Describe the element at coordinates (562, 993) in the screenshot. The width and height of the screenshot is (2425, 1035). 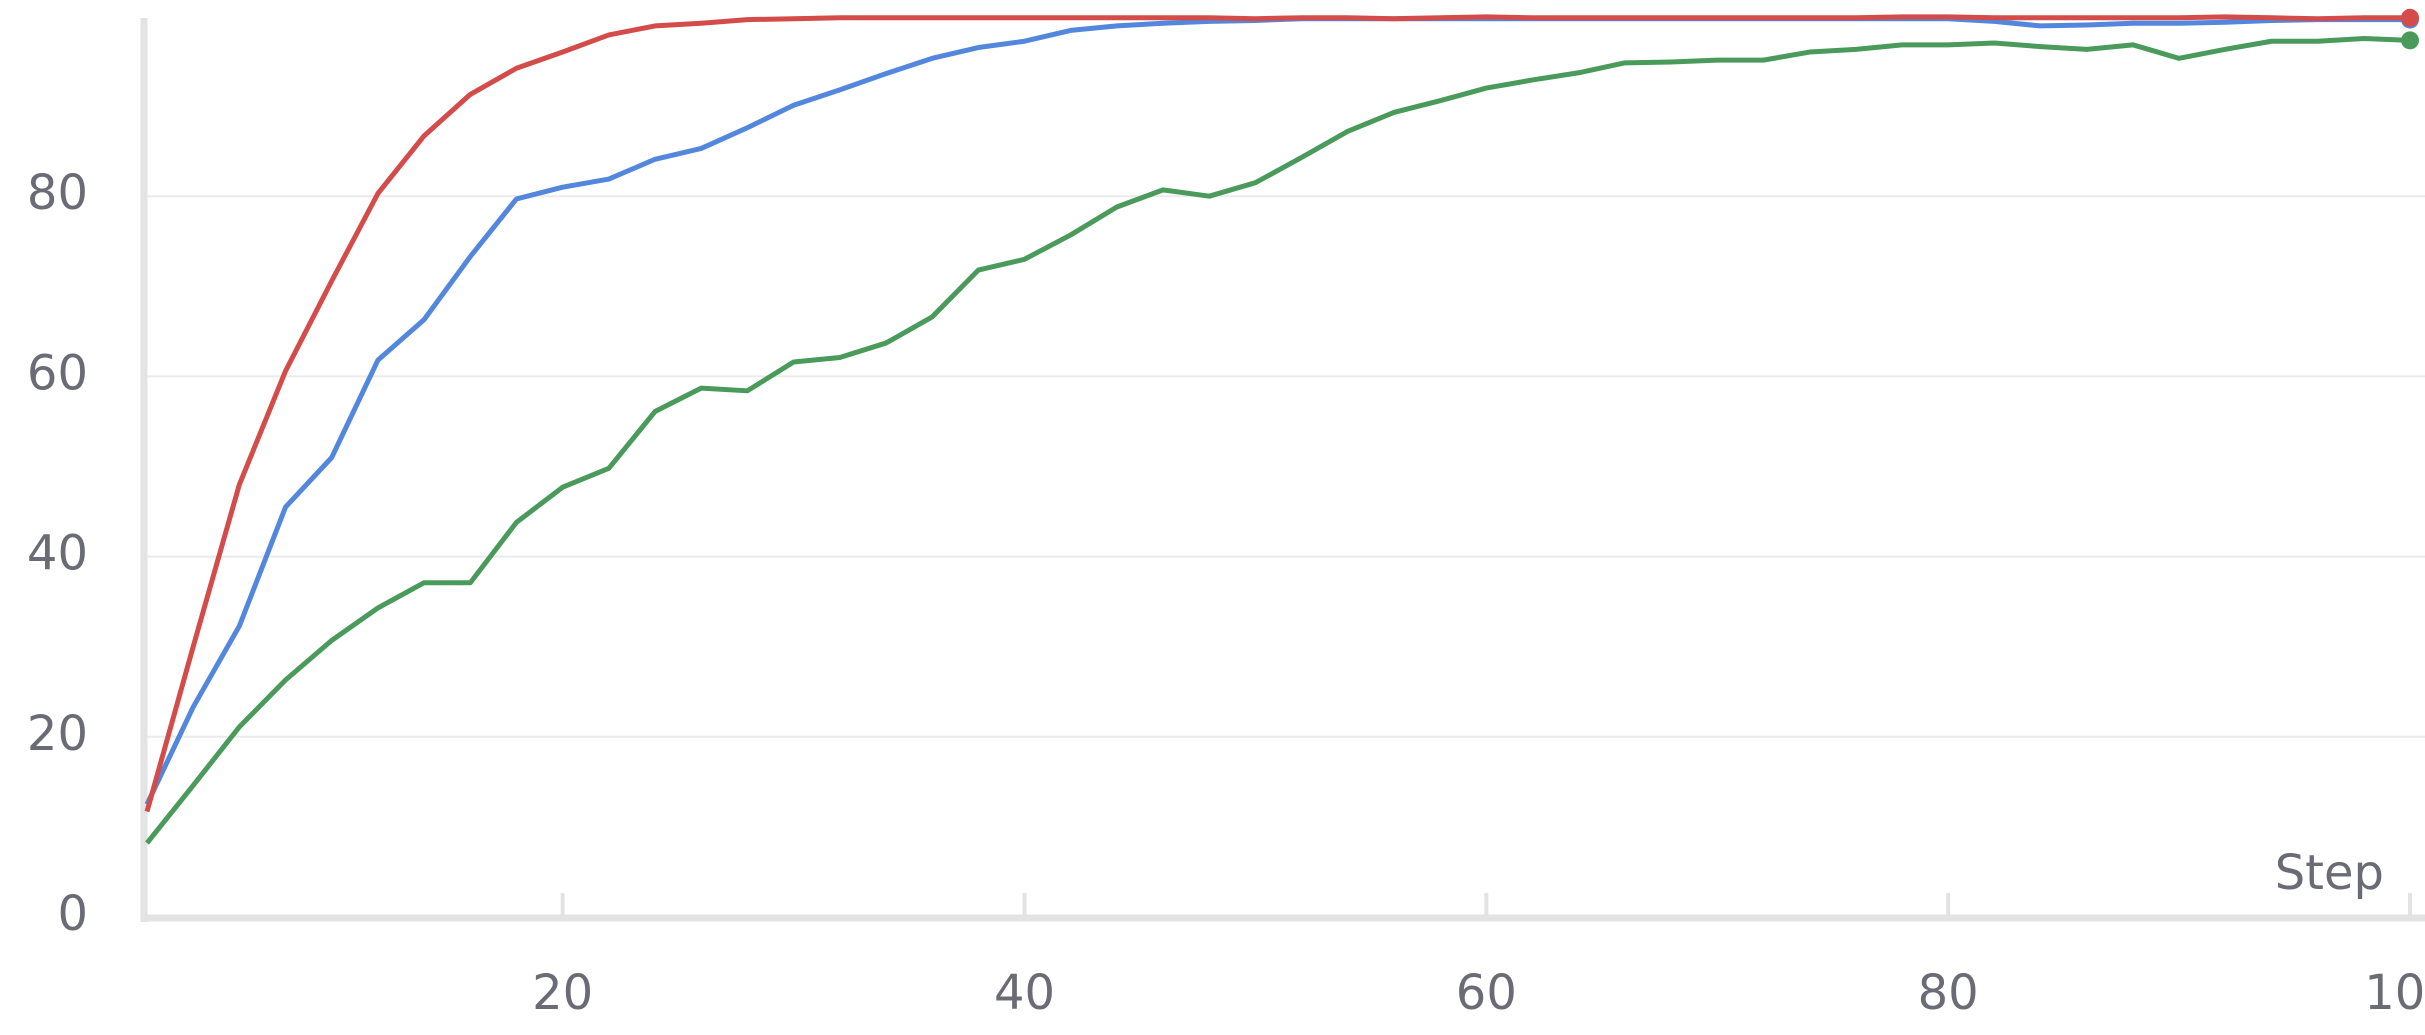
I see `x-tick-label: 20` at that location.